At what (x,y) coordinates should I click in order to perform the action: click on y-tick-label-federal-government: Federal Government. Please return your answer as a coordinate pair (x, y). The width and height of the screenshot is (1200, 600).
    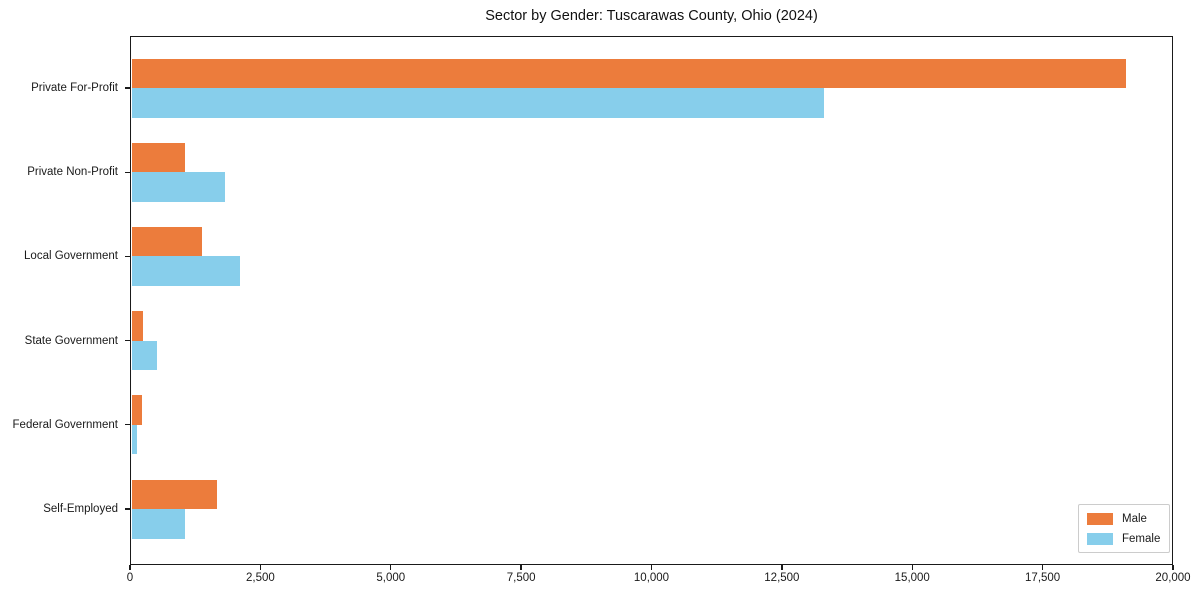
    Looking at the image, I should click on (65, 424).